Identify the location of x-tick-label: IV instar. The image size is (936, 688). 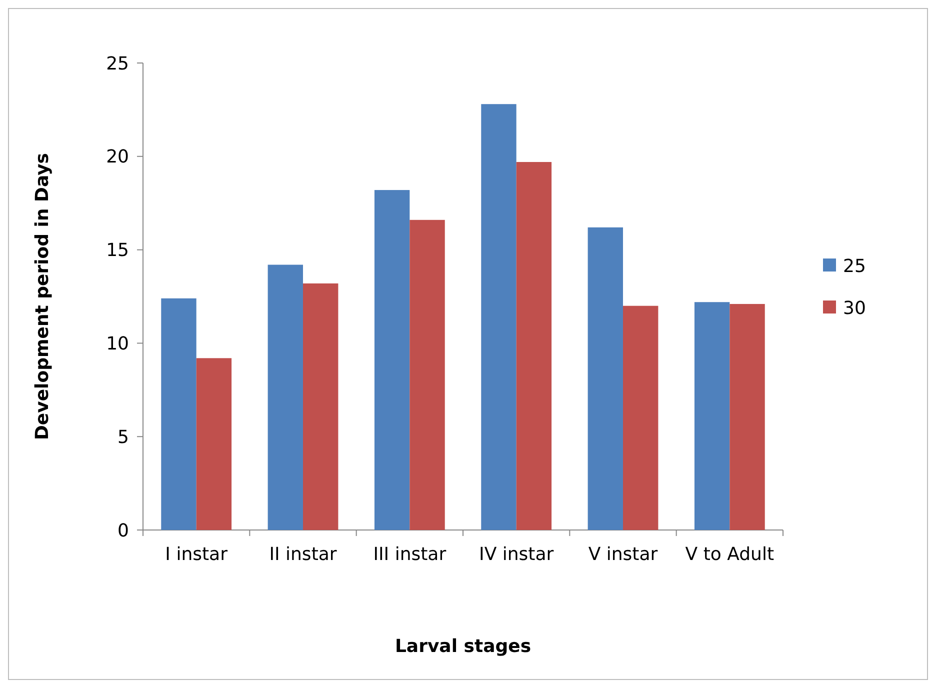
(516, 554).